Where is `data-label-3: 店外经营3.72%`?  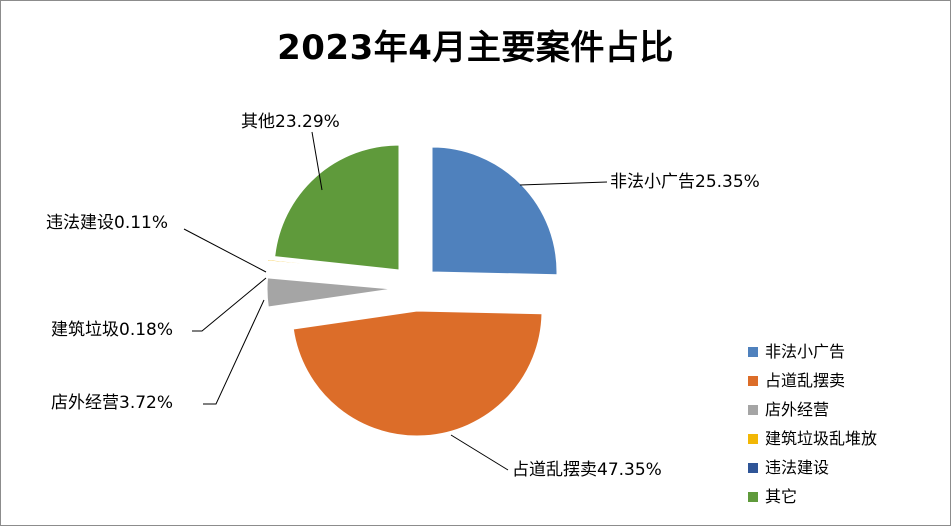
data-label-3: 店外经营3.72% is located at coordinates (112, 403).